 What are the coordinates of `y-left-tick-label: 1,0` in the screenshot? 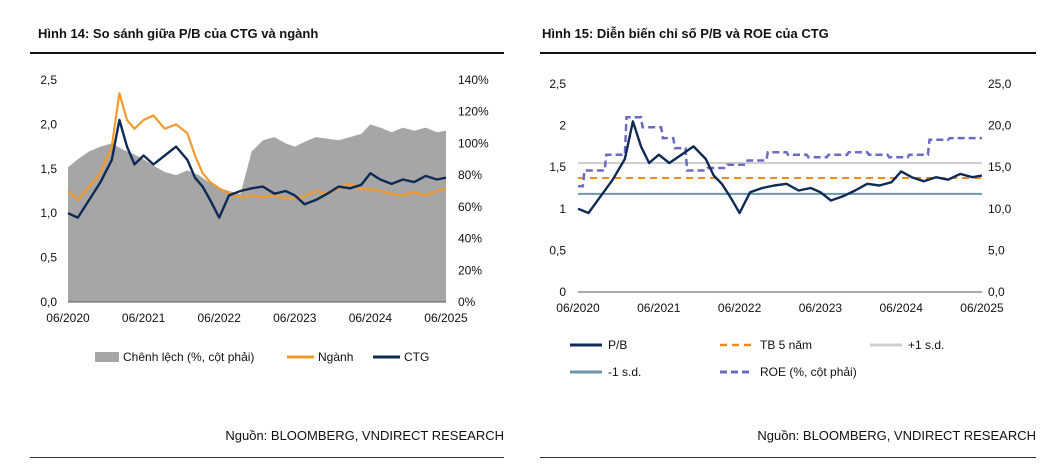 It's located at (48, 213).